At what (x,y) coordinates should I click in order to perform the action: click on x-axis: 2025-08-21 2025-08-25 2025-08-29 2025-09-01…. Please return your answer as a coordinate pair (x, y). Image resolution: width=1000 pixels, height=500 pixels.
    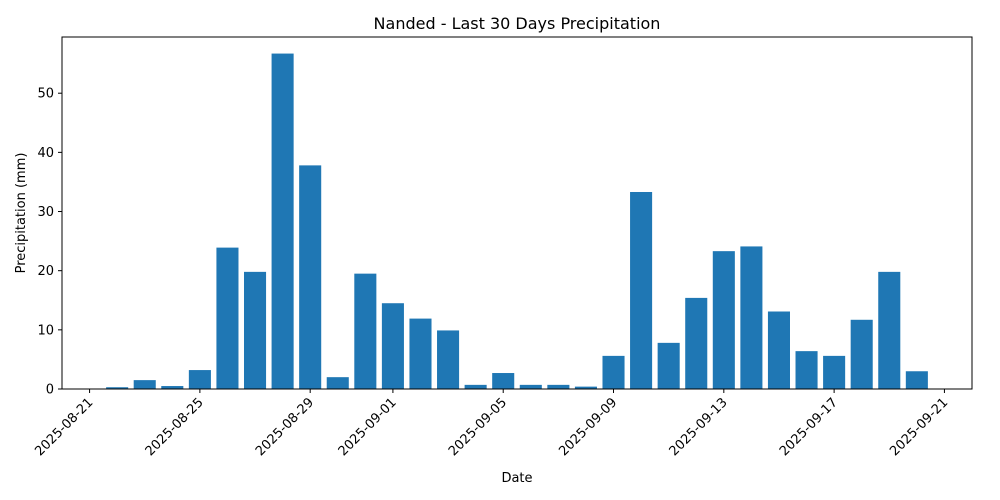
    Looking at the image, I should click on (491, 424).